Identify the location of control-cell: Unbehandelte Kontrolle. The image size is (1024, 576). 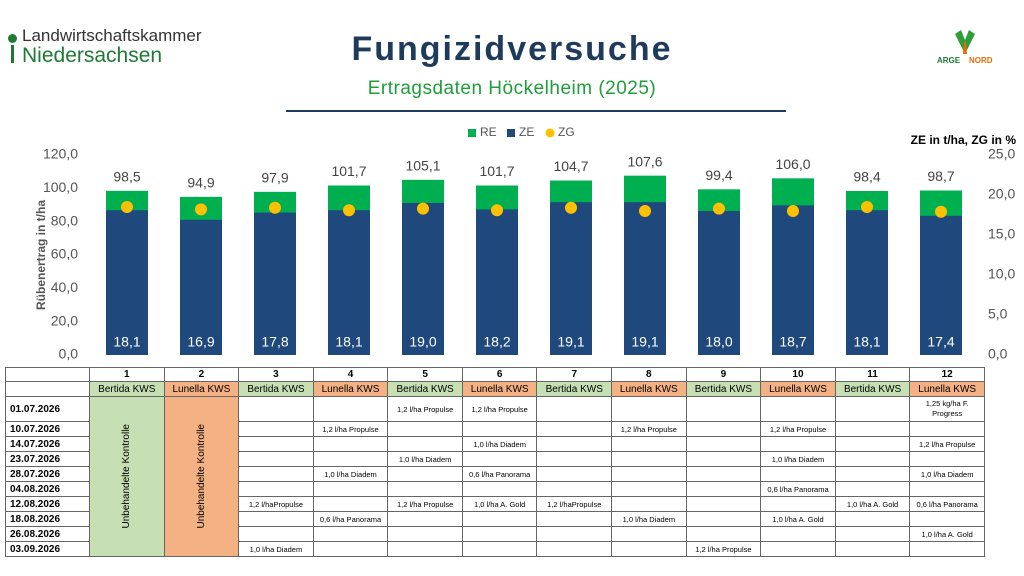
(127, 476).